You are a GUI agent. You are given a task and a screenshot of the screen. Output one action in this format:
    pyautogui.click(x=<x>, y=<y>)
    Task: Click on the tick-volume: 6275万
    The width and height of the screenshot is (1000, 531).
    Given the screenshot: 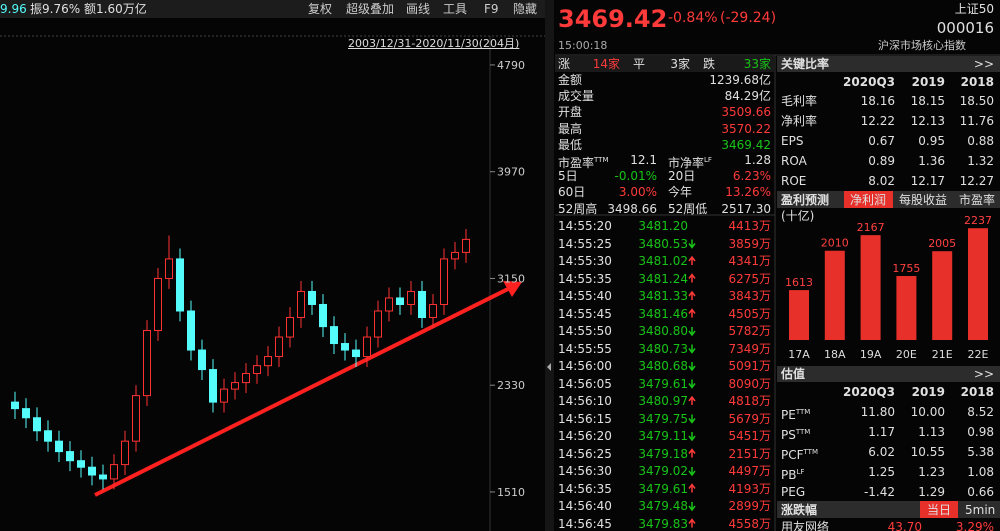 What is the action you would take?
    pyautogui.click(x=749, y=278)
    